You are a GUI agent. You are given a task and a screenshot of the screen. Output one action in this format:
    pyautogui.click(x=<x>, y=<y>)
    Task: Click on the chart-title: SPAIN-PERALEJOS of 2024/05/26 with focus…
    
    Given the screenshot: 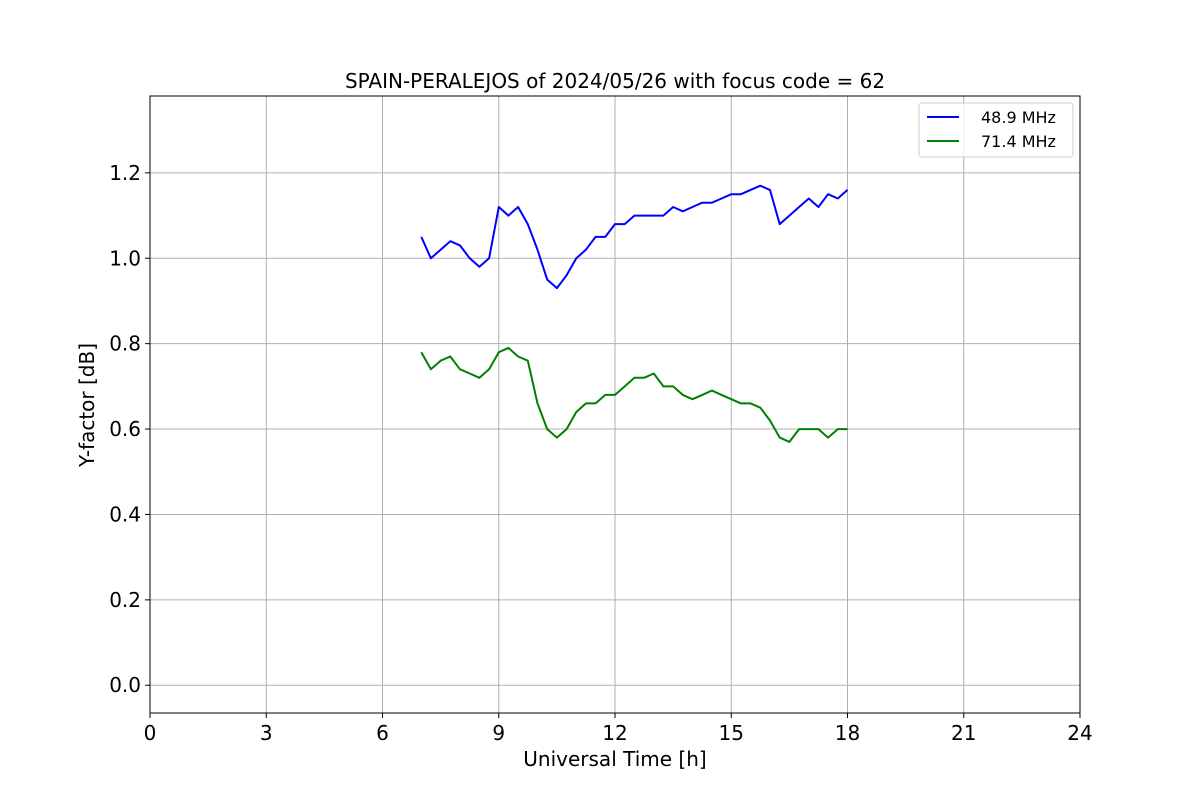 What is the action you would take?
    pyautogui.click(x=615, y=81)
    